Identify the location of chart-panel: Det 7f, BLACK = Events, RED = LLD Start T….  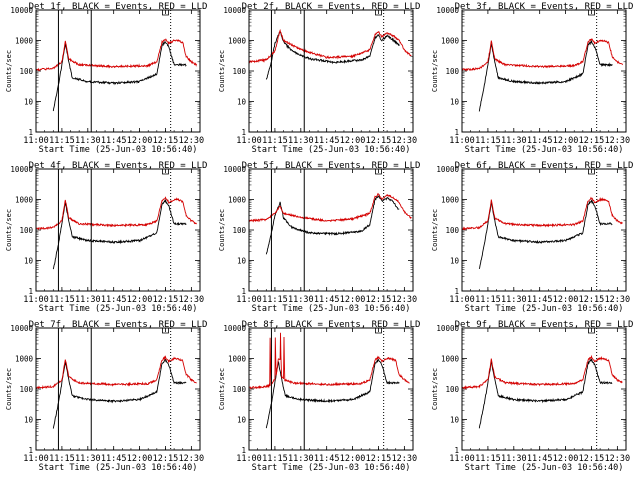
(106, 396).